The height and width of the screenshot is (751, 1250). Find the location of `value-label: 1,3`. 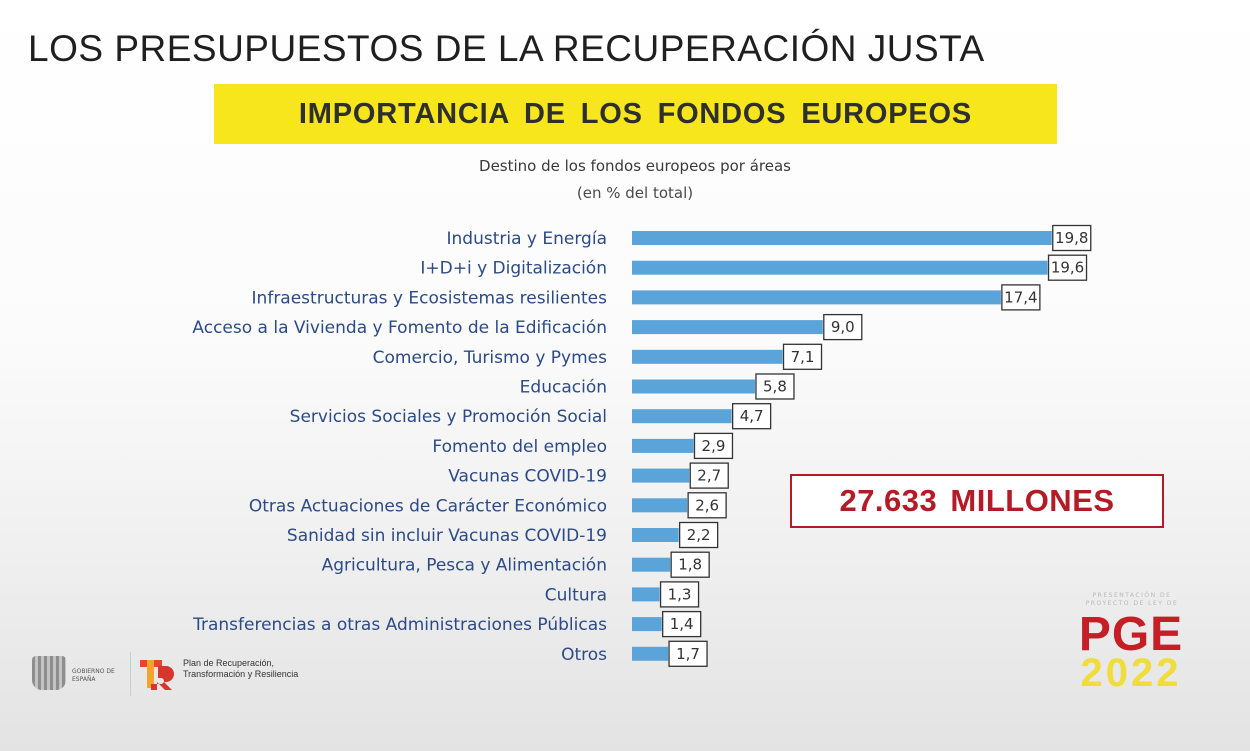

value-label: 1,3 is located at coordinates (680, 594).